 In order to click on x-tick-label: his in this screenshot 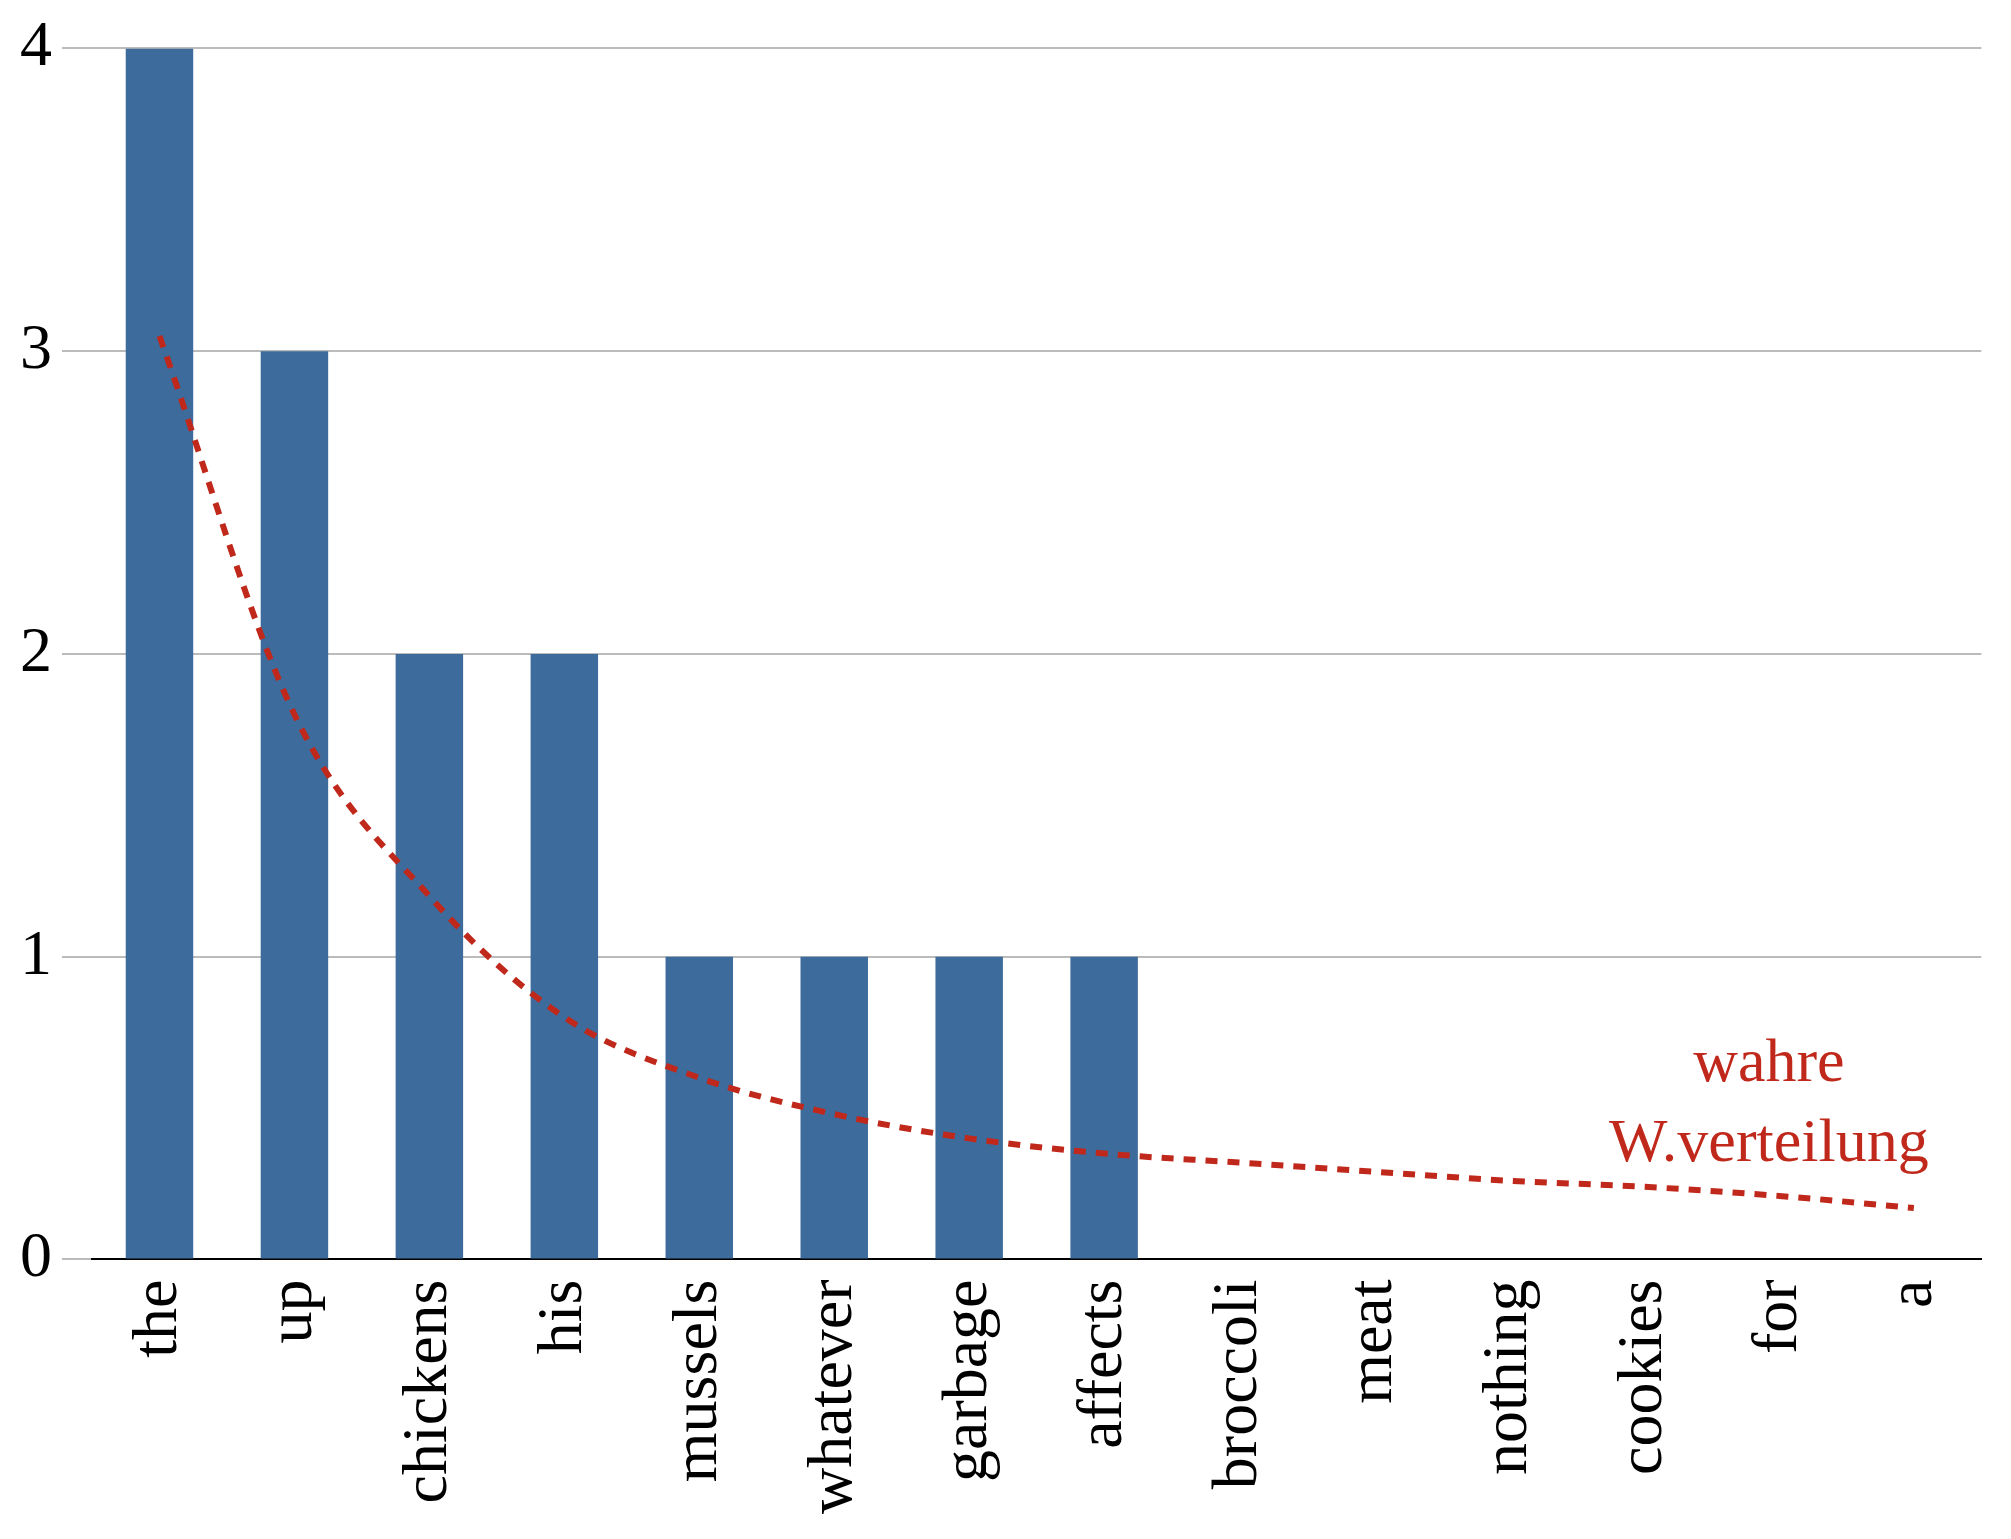, I will do `click(560, 1317)`.